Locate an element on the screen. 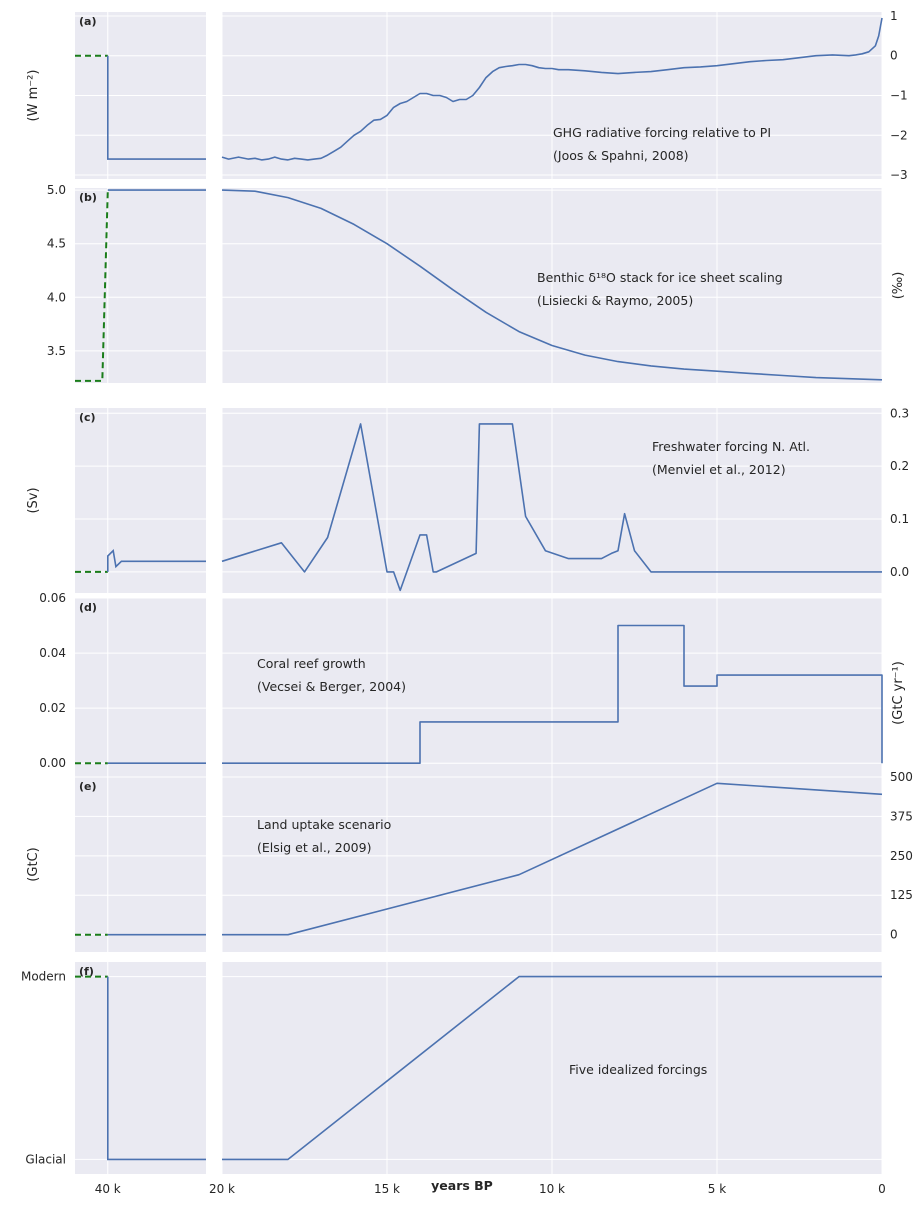 The image size is (920, 1216). y-tick-label: 500 is located at coordinates (901, 777).